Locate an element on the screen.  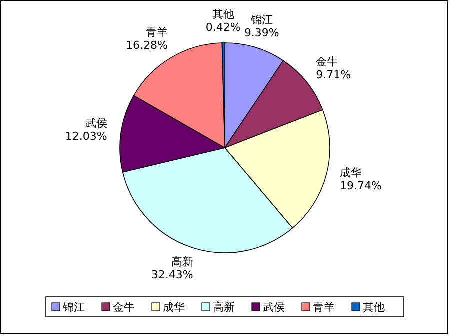
data-label: 9.71% is located at coordinates (334, 75).